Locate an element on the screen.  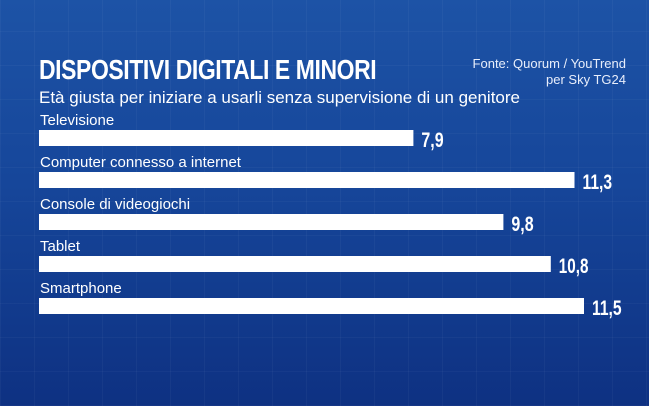
value-label: 11,3 is located at coordinates (598, 182).